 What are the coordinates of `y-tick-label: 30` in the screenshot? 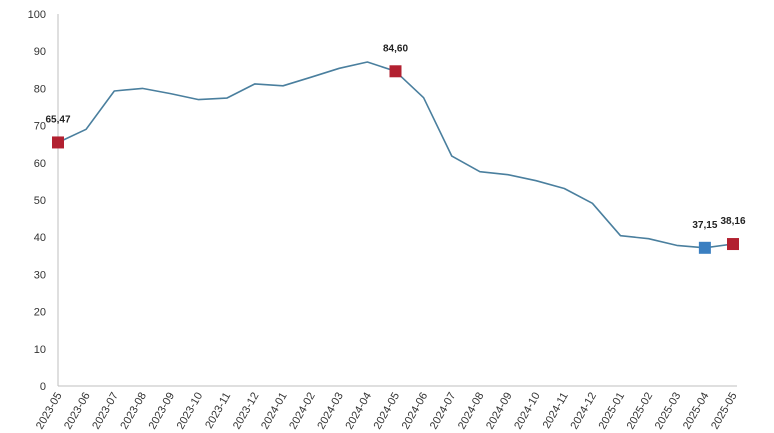 It's located at (40, 275).